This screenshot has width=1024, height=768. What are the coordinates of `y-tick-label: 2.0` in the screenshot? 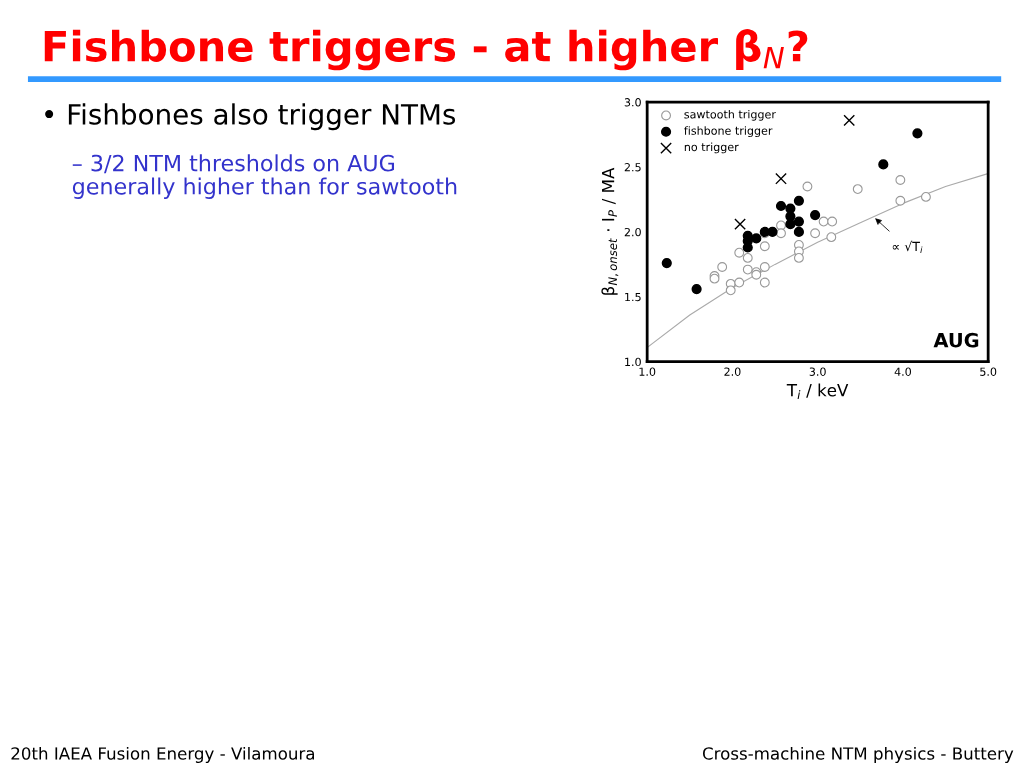 It's located at (632, 232).